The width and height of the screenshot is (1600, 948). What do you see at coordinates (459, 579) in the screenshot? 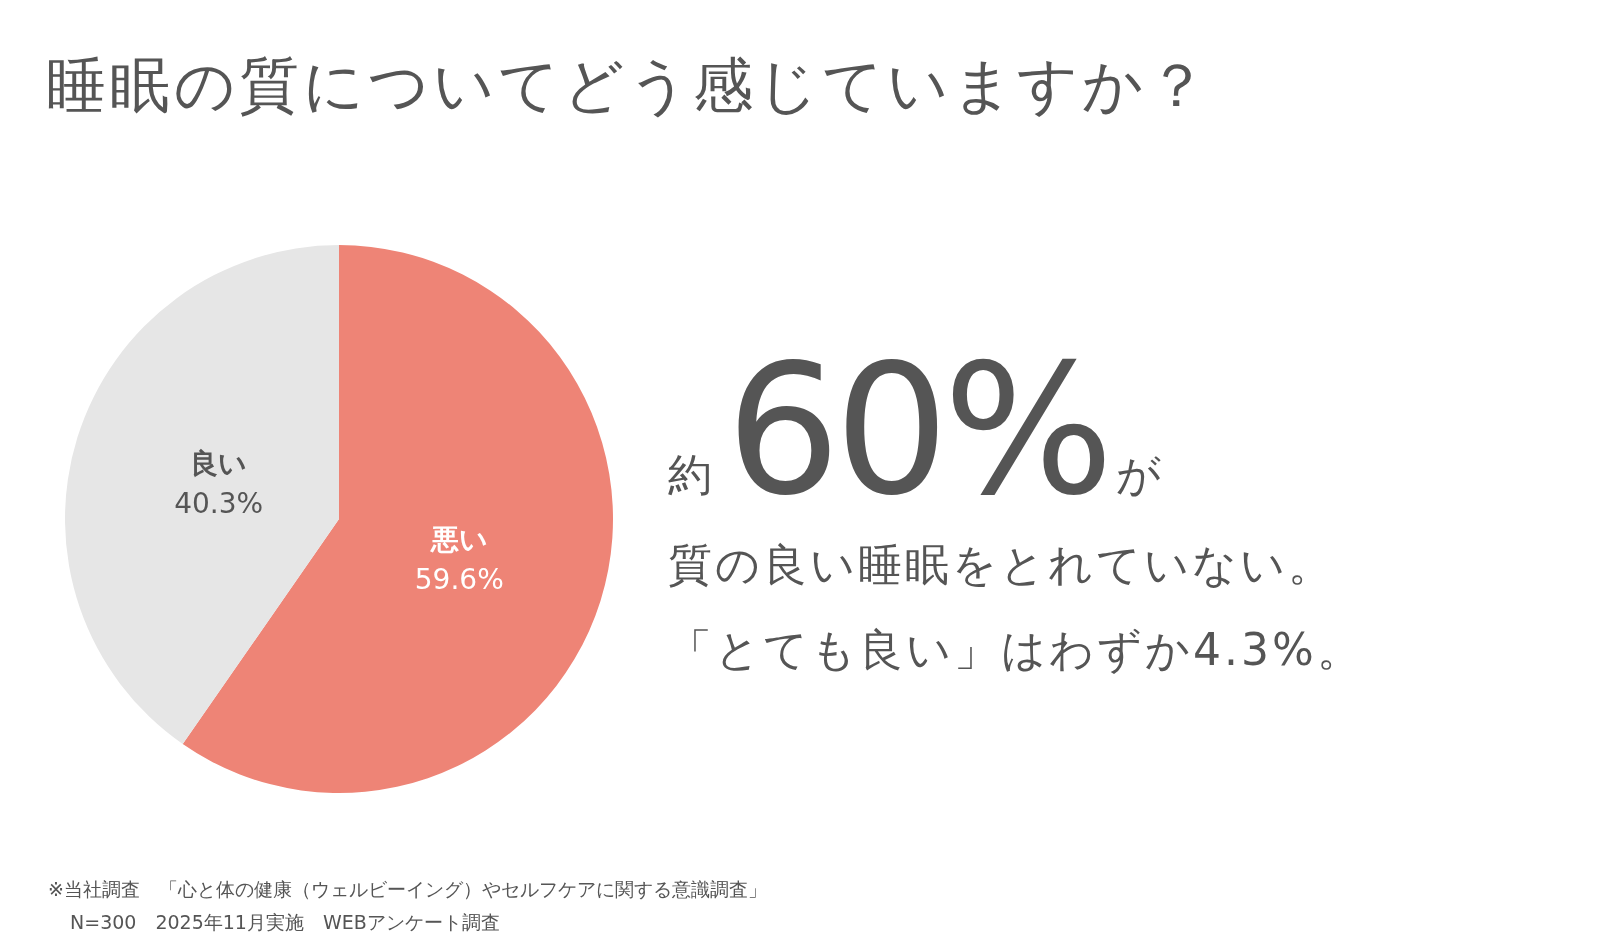
I see `data-label: 59.6%` at bounding box center [459, 579].